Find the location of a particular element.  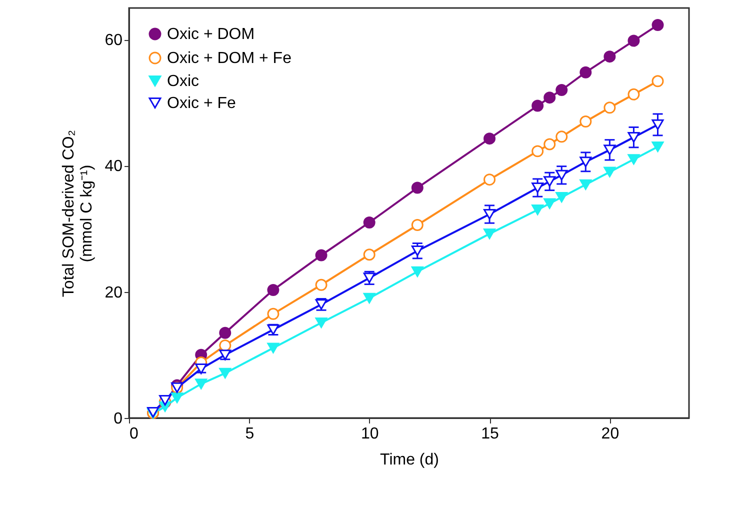

legend-label: Oxic + DOM is located at coordinates (211, 34).